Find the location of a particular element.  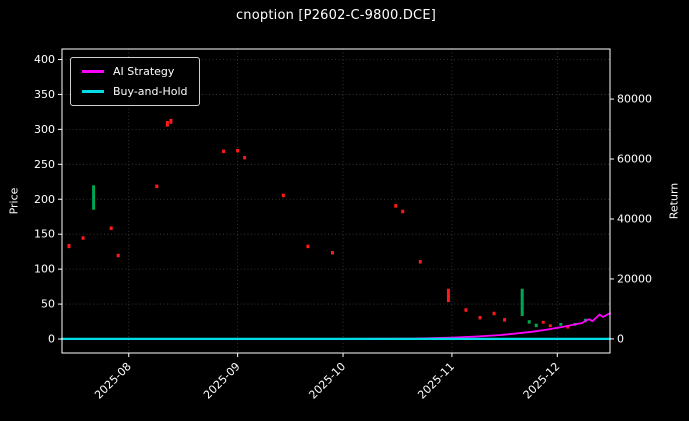

y-axis-label-return: Return is located at coordinates (674, 201).